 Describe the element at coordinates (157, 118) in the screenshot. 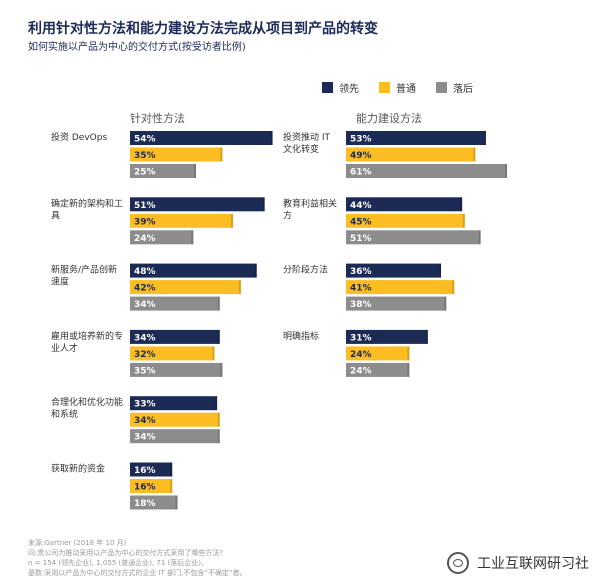

I see `group-title-targeted: 针对性方法` at that location.